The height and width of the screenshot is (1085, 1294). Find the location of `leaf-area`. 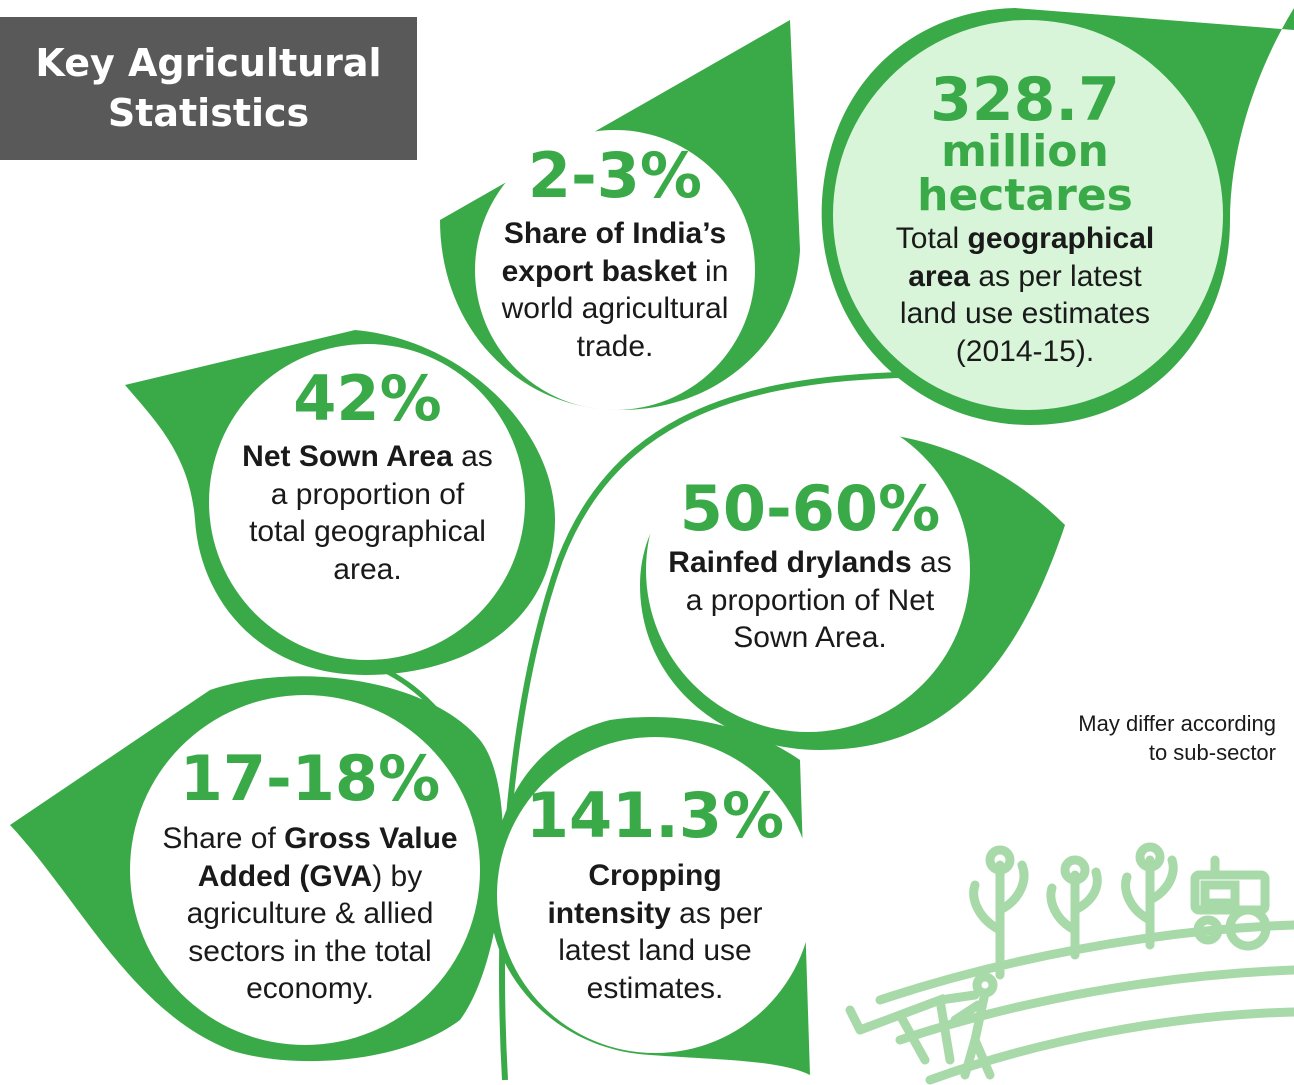

leaf-area is located at coordinates (1057, 216).